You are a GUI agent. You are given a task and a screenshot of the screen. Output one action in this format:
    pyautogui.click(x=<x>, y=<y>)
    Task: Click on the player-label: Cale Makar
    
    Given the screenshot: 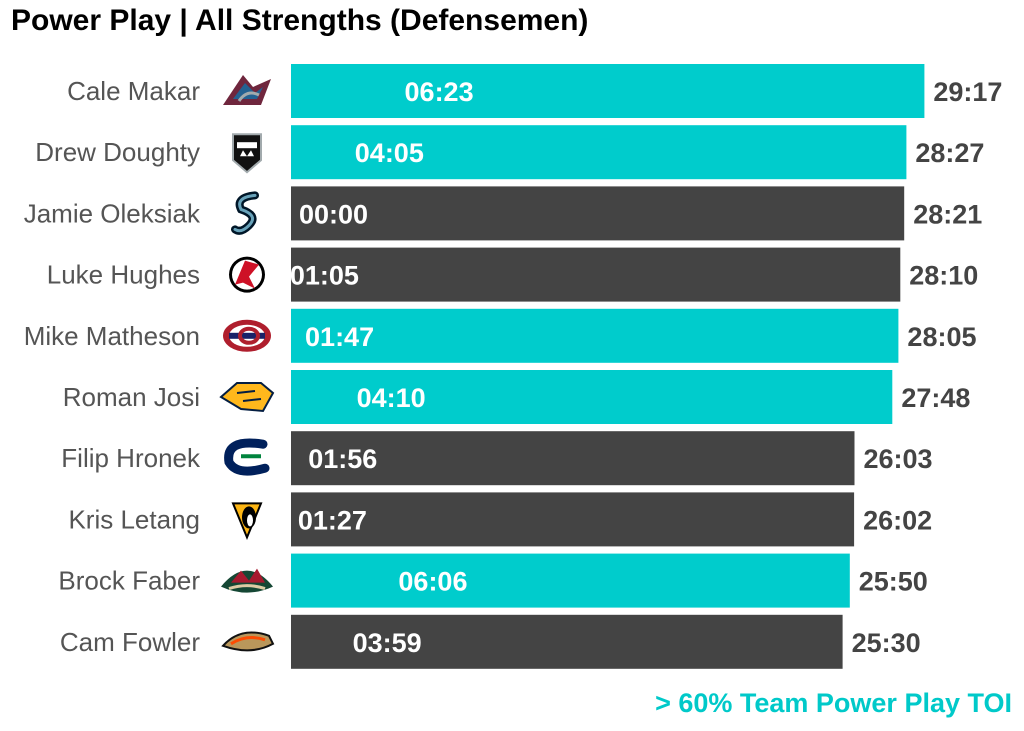 What is the action you would take?
    pyautogui.click(x=133, y=91)
    